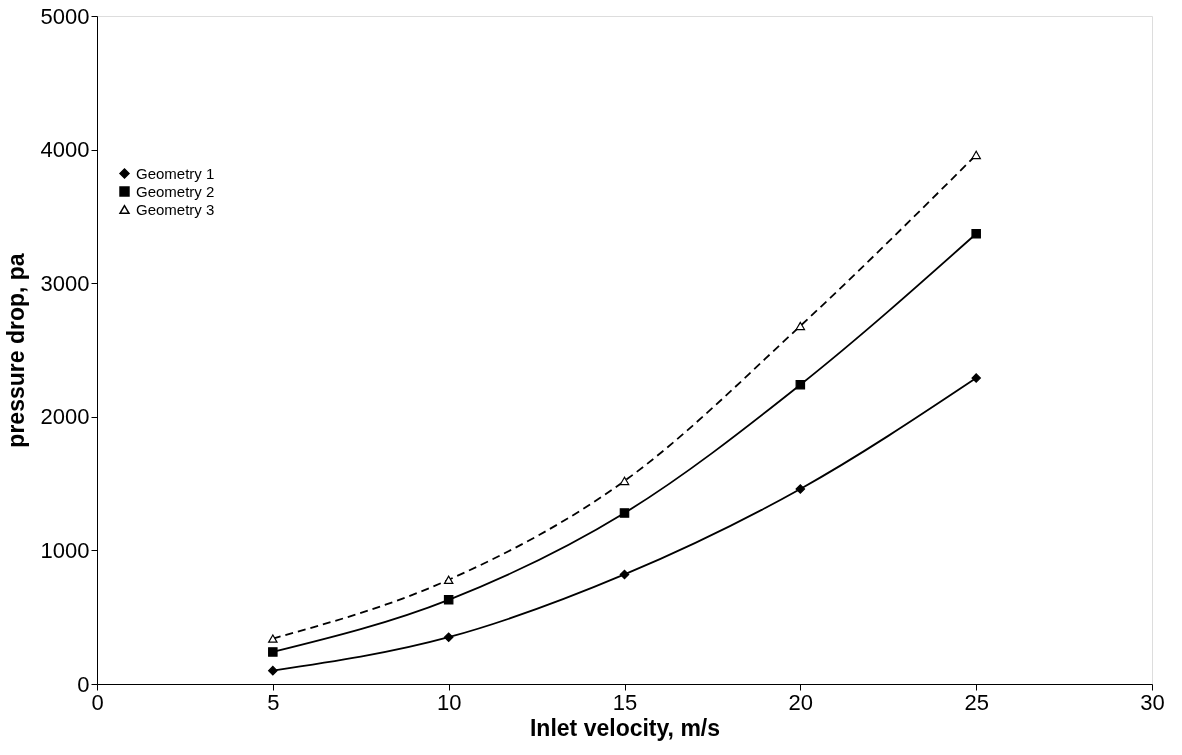 This screenshot has height=755, width=1182. What do you see at coordinates (801, 702) in the screenshot?
I see `x-tick-label: 20` at bounding box center [801, 702].